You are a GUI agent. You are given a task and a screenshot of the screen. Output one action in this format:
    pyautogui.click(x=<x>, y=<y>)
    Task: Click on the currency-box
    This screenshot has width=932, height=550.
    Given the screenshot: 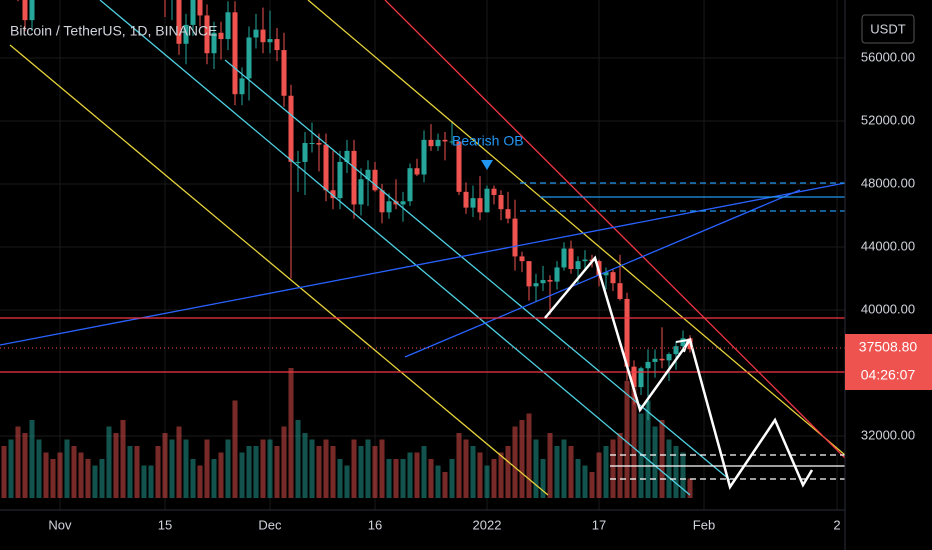 What is the action you would take?
    pyautogui.click(x=888, y=29)
    